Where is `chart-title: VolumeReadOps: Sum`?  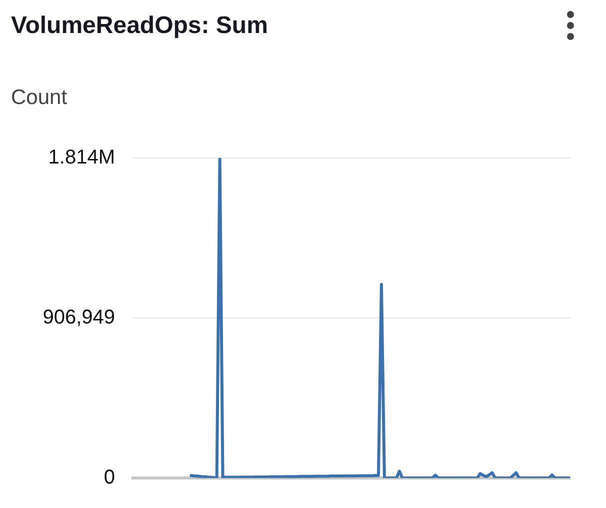 chart-title: VolumeReadOps: Sum is located at coordinates (139, 26).